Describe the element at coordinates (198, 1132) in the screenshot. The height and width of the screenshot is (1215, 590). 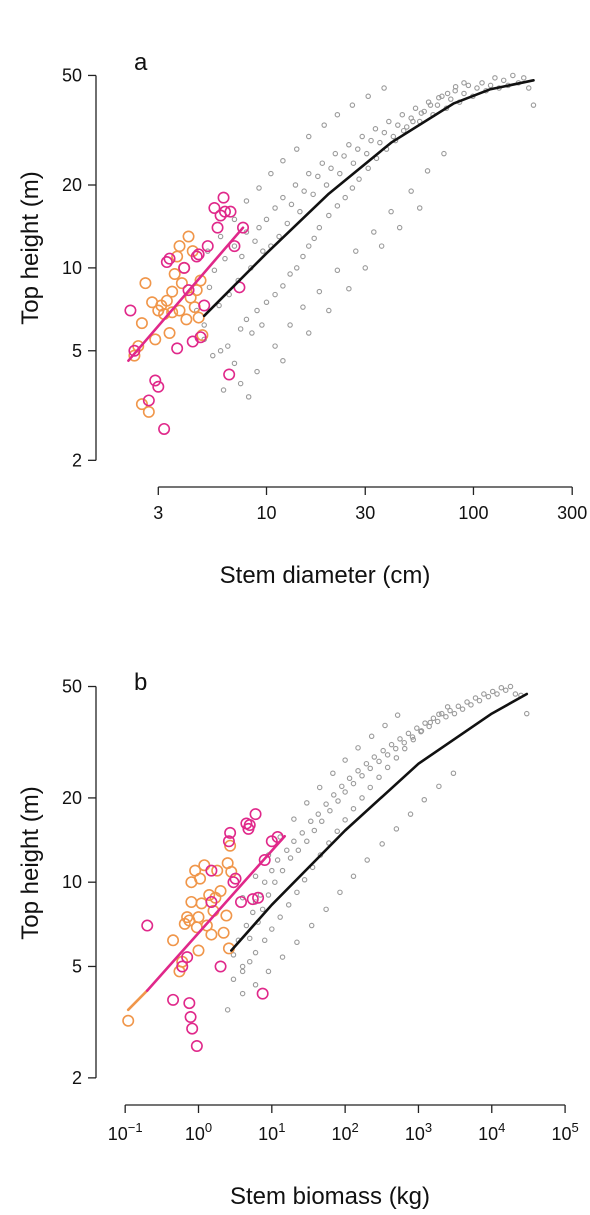
I see `x-tick-label: 100` at that location.